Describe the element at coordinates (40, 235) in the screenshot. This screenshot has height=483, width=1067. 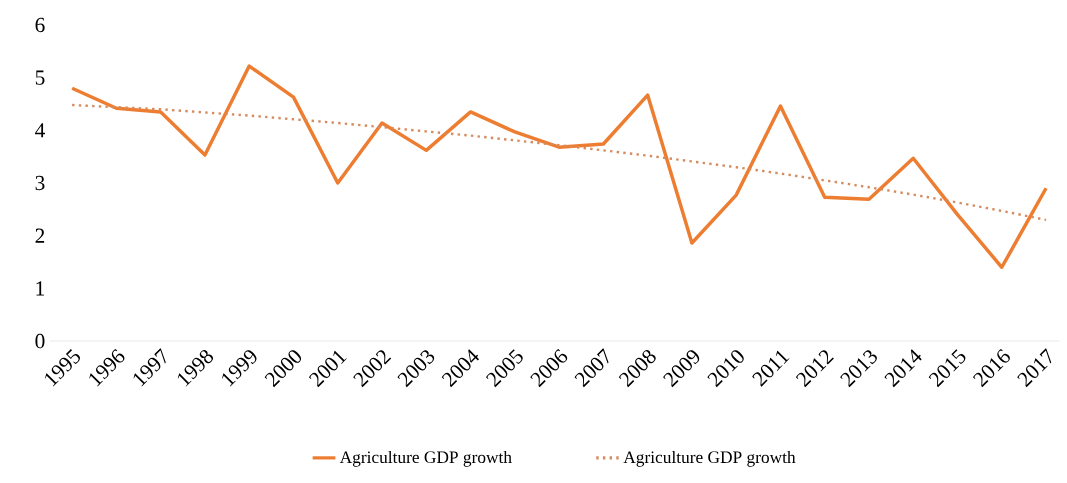
I see `y-tick-label: 2` at that location.